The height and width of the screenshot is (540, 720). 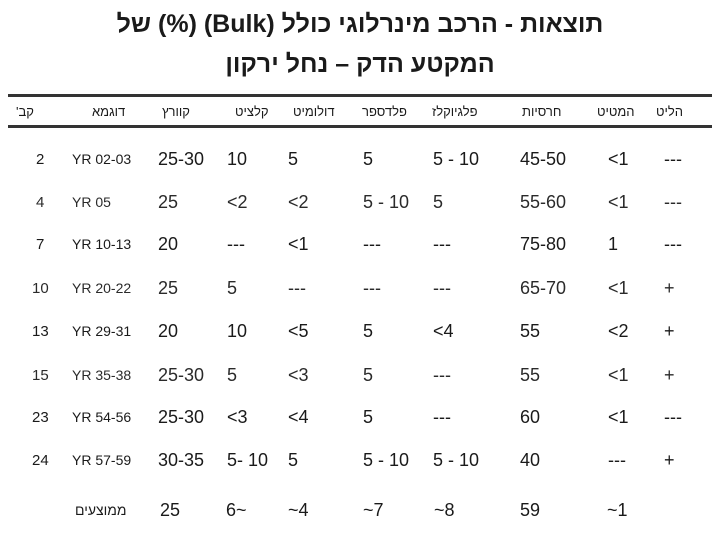 I want to click on avg-hematite: ~1, so click(x=617, y=510).